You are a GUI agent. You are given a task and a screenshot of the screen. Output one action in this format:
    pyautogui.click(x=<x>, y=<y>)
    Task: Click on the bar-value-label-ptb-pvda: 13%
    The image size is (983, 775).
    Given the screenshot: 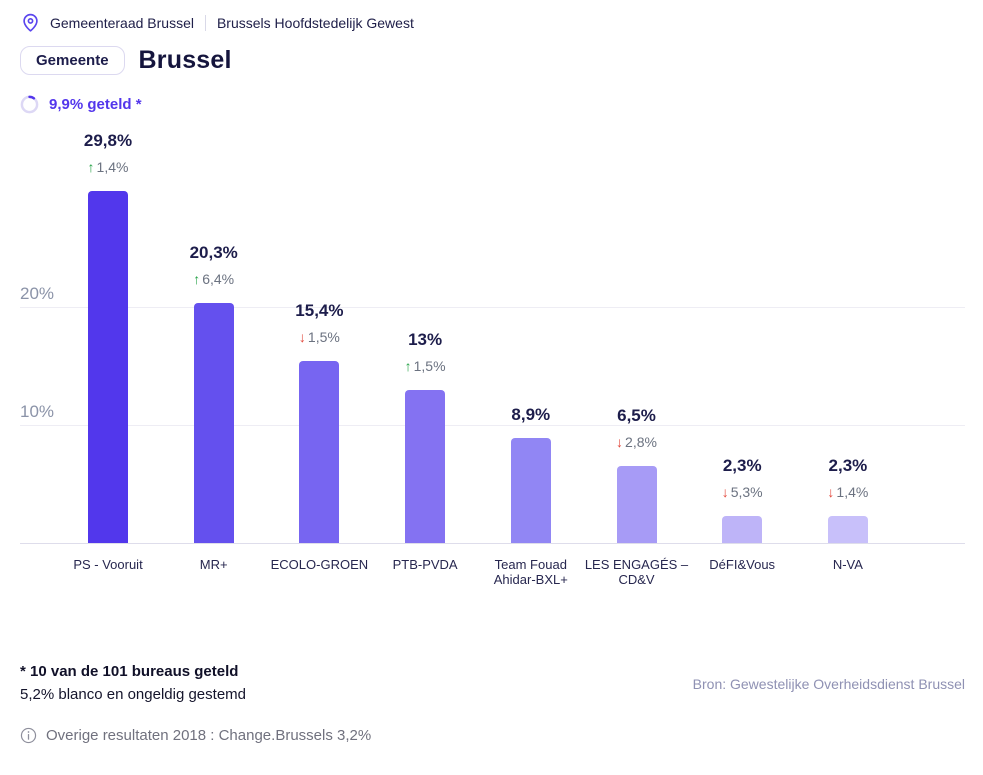 What is the action you would take?
    pyautogui.click(x=425, y=339)
    